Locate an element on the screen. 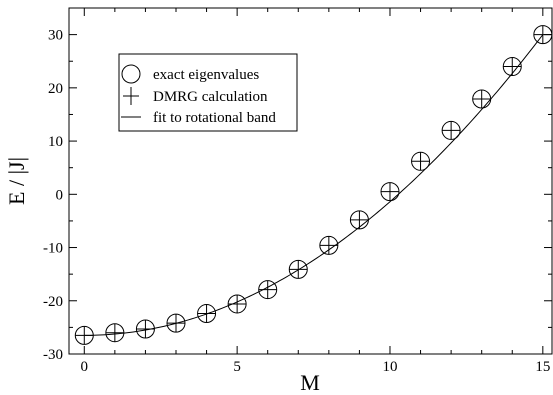 The width and height of the screenshot is (553, 395). legend-label-exact-eigenvalues: exact eigenvalues is located at coordinates (206, 75).